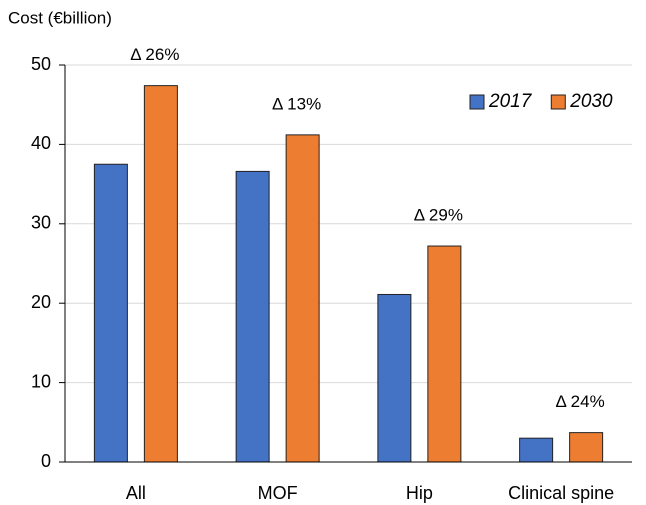 The width and height of the screenshot is (646, 505). I want to click on y-tick-label: 30, so click(41, 223).